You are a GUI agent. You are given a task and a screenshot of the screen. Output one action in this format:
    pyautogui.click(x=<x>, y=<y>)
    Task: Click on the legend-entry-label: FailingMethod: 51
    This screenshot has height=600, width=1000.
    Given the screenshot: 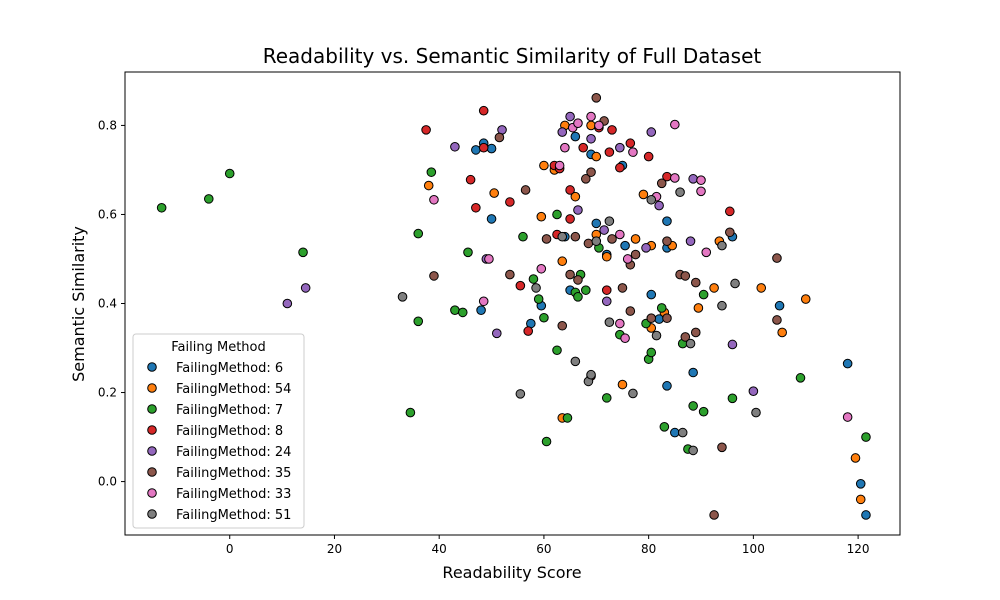 What is the action you would take?
    pyautogui.click(x=233, y=515)
    